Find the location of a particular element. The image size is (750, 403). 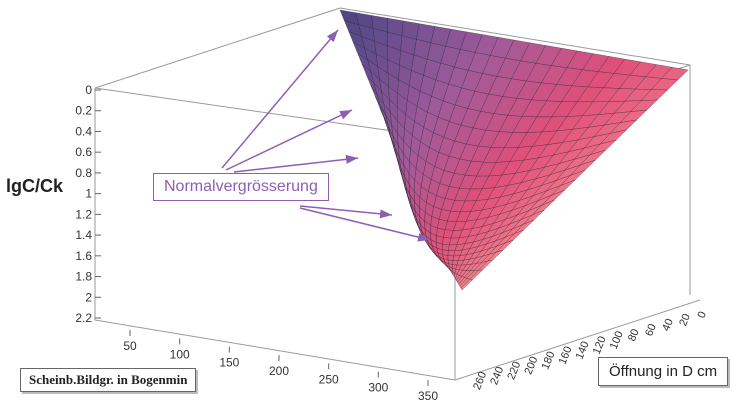

d-tick-label: 20 is located at coordinates (685, 320).